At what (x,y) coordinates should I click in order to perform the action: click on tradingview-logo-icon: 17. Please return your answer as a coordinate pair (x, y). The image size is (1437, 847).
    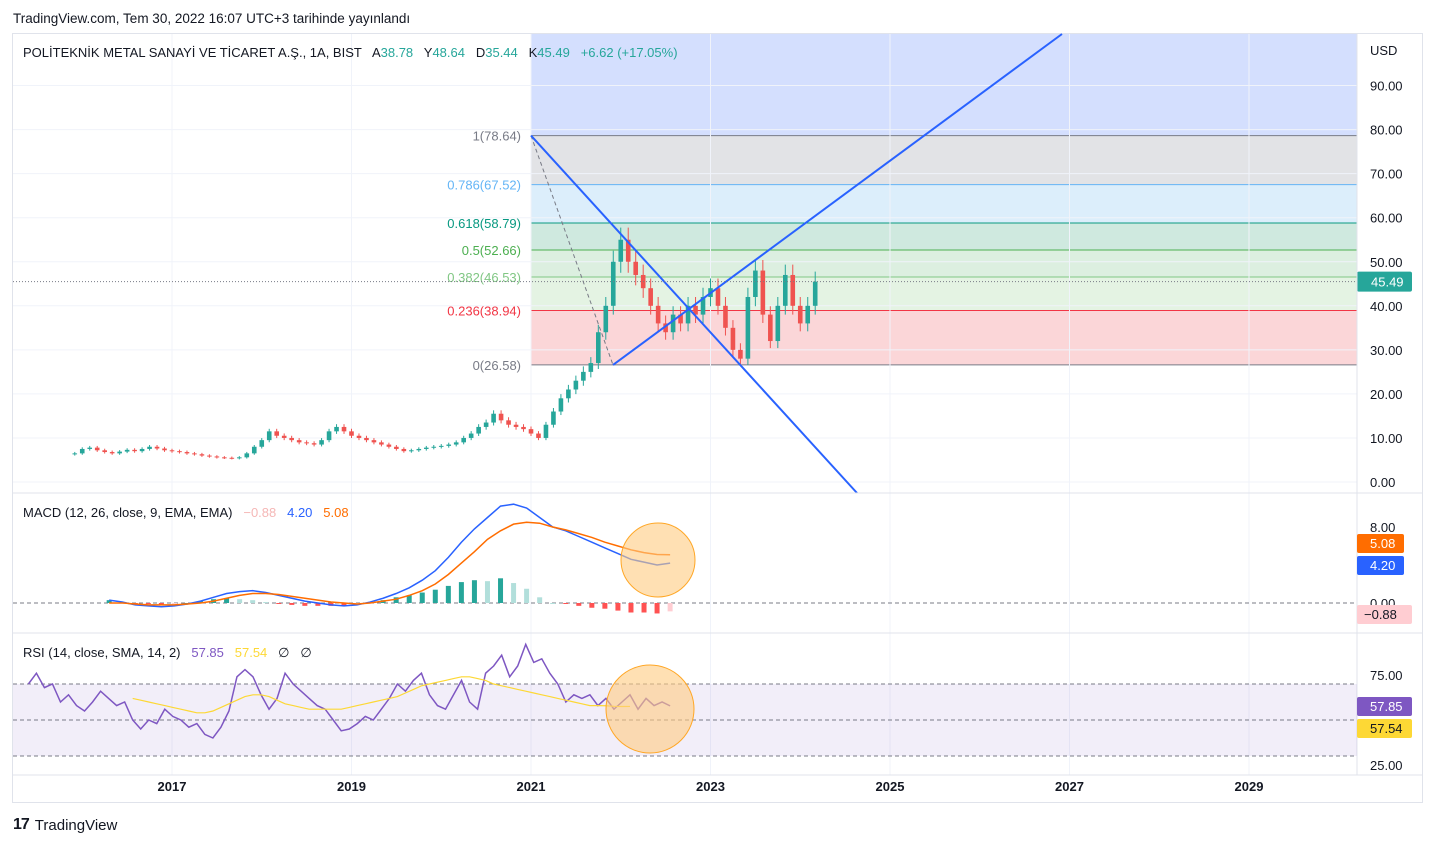
    Looking at the image, I should click on (21, 824).